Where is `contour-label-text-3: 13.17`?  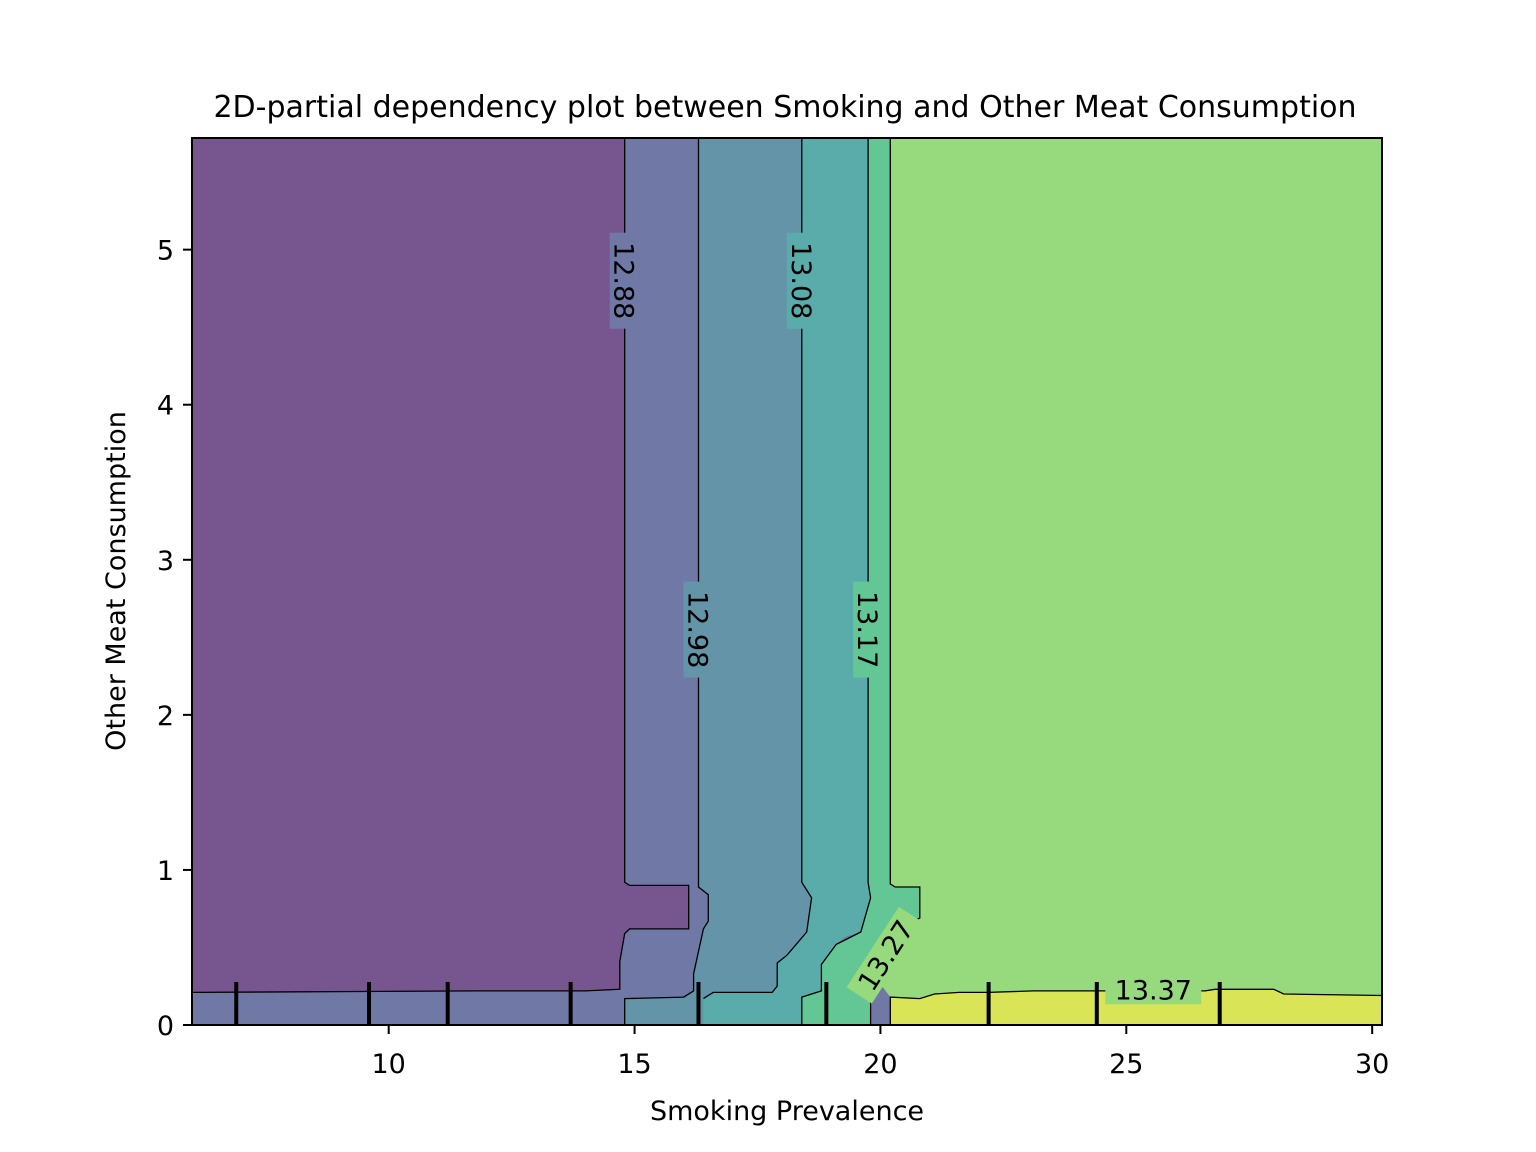 contour-label-text-3: 13.17 is located at coordinates (866, 629).